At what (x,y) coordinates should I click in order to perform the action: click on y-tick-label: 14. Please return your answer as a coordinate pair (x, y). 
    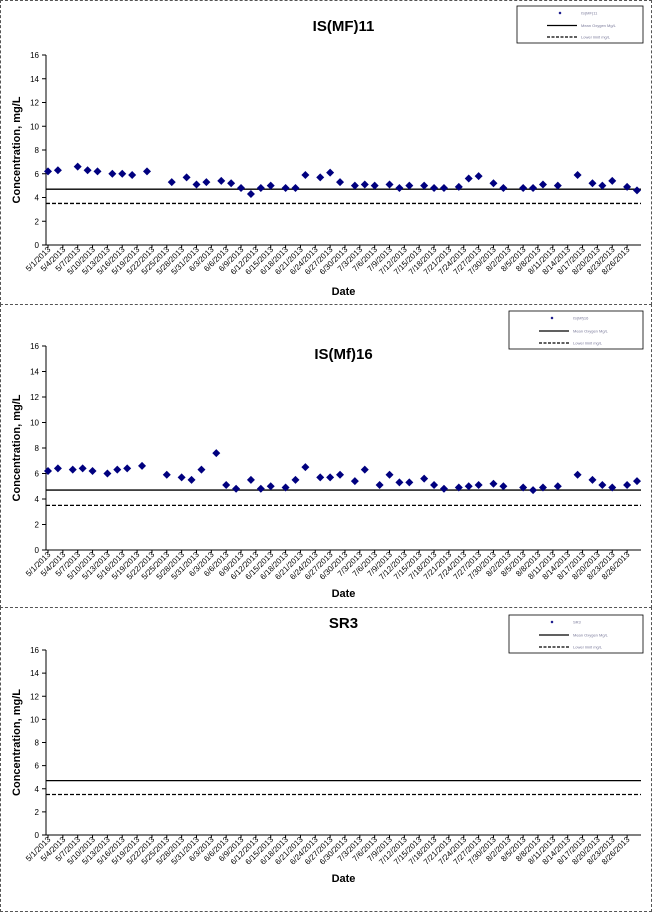
    Looking at the image, I should click on (34, 79).